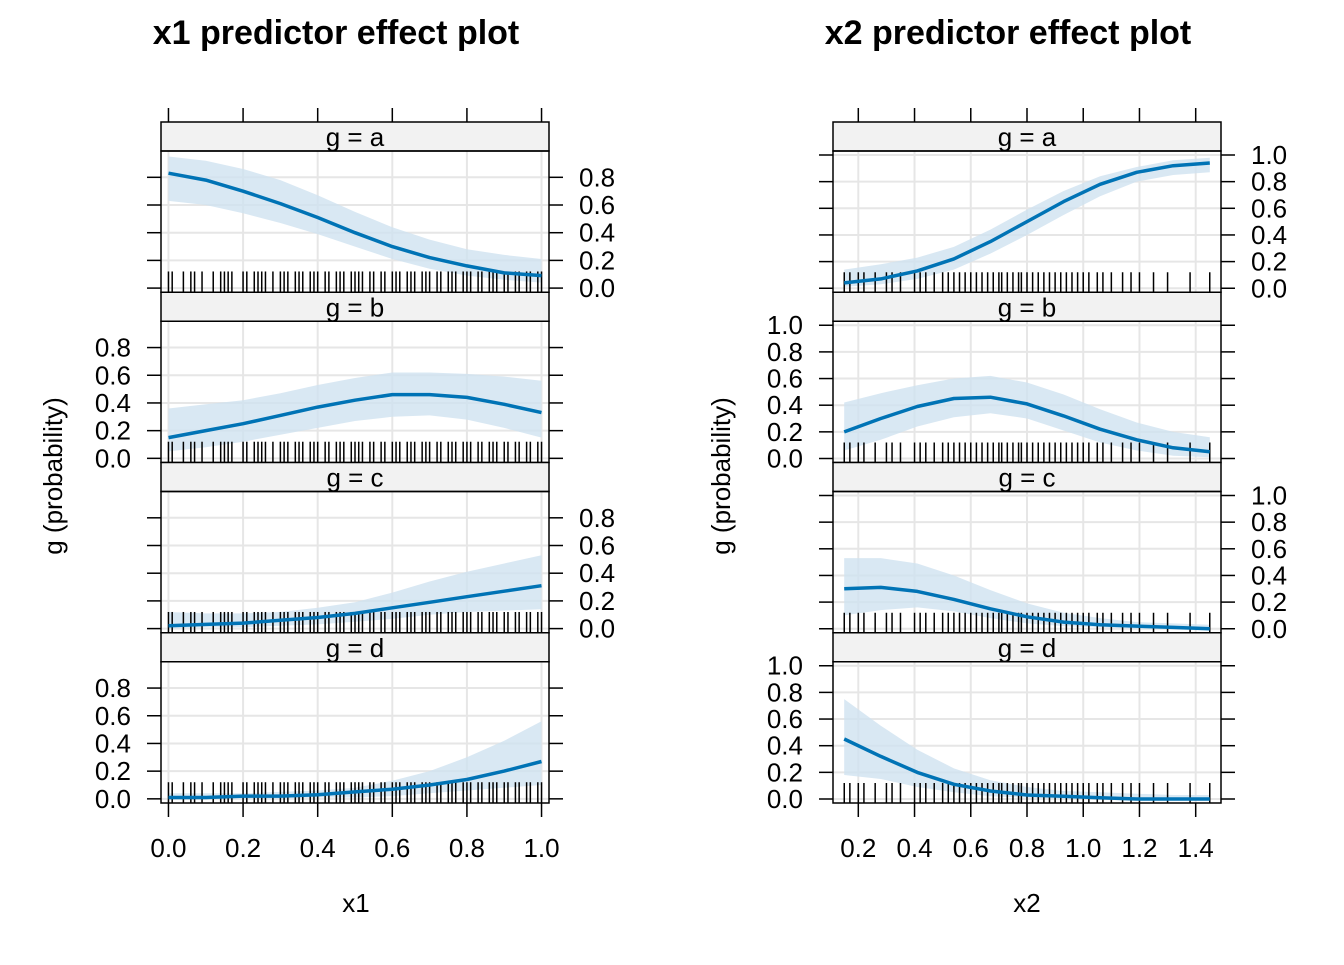  What do you see at coordinates (53, 476) in the screenshot?
I see `x1-y-axis-label: g (probability)` at bounding box center [53, 476].